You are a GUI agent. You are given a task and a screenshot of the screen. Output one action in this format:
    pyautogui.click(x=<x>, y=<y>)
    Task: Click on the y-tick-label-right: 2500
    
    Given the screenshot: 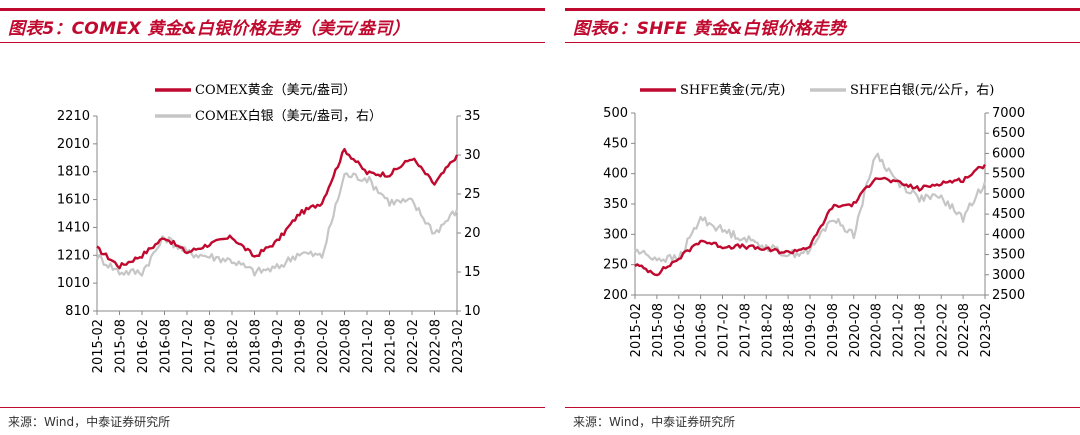 What is the action you would take?
    pyautogui.click(x=1008, y=295)
    